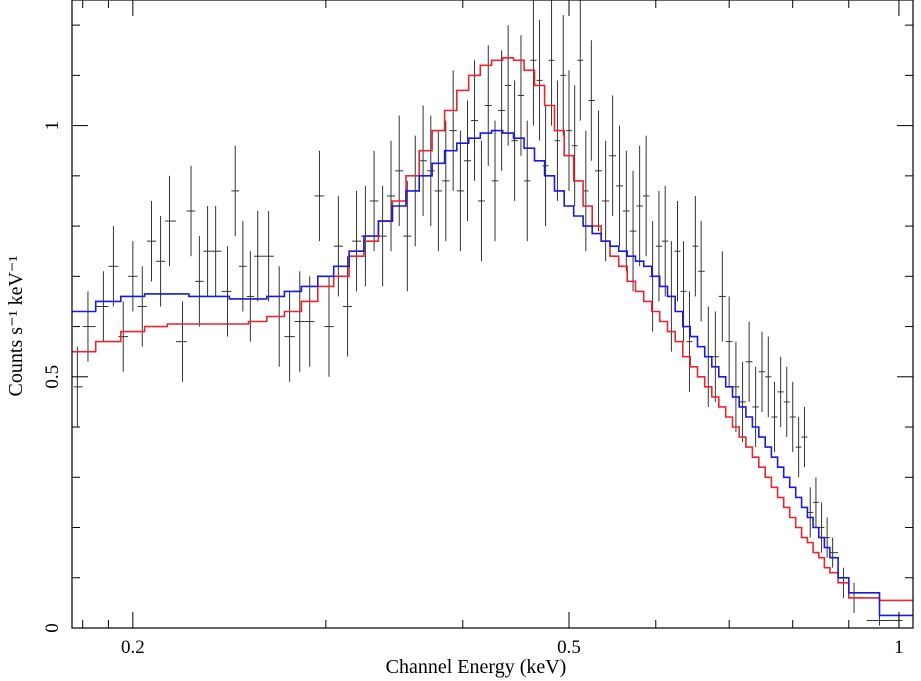  Describe the element at coordinates (476, 667) in the screenshot. I see `x-axis-label: Channel Energy (keV)` at that location.